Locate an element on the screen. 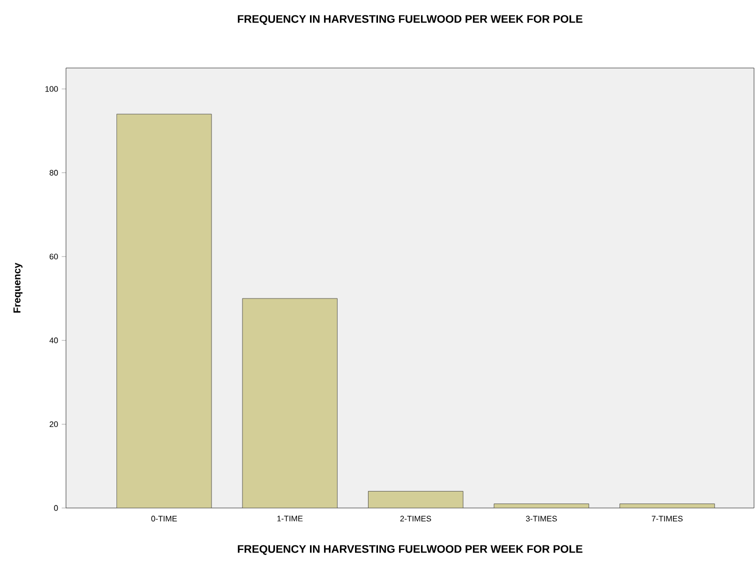 This screenshot has width=755, height=565. y-axis-title: Frequency is located at coordinates (18, 287).